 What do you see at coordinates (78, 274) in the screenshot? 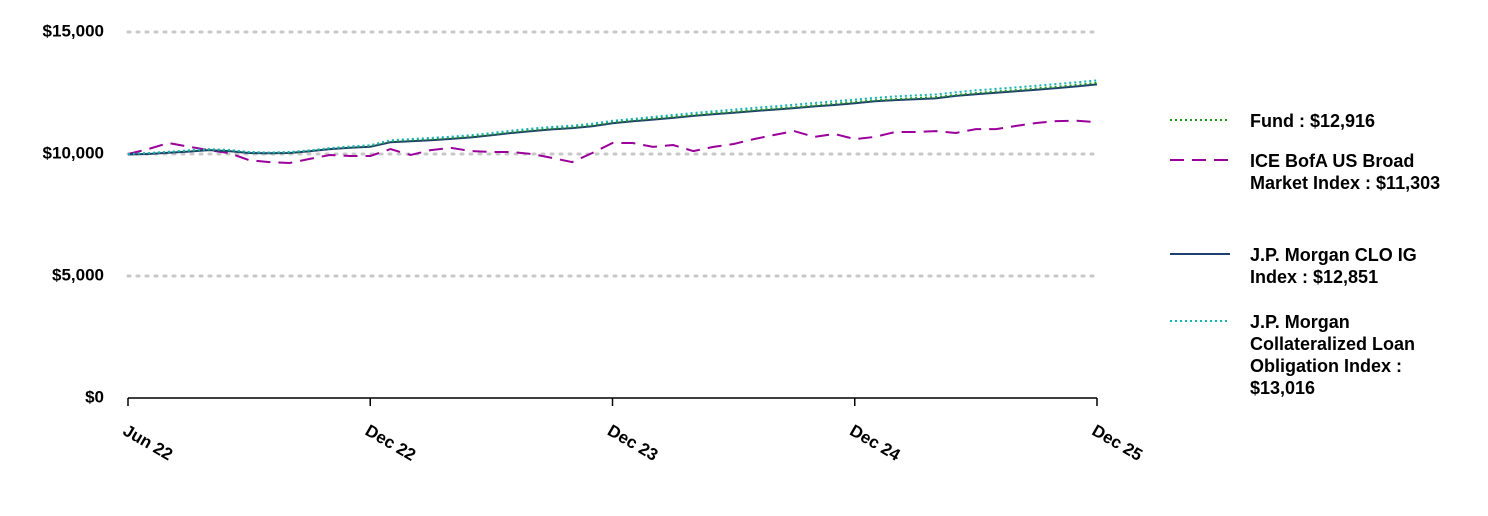
I see `y-tick-label: $5,000` at bounding box center [78, 274].